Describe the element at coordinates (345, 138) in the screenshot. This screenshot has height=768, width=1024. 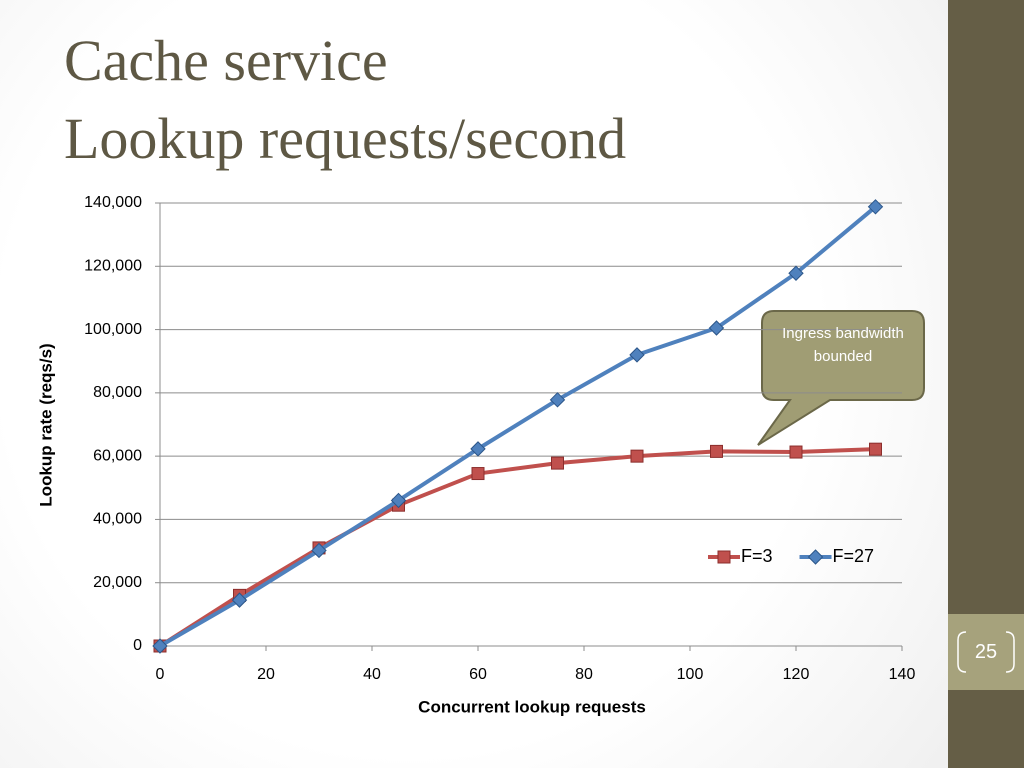
I see `slide-title: Lookup requests/second` at that location.